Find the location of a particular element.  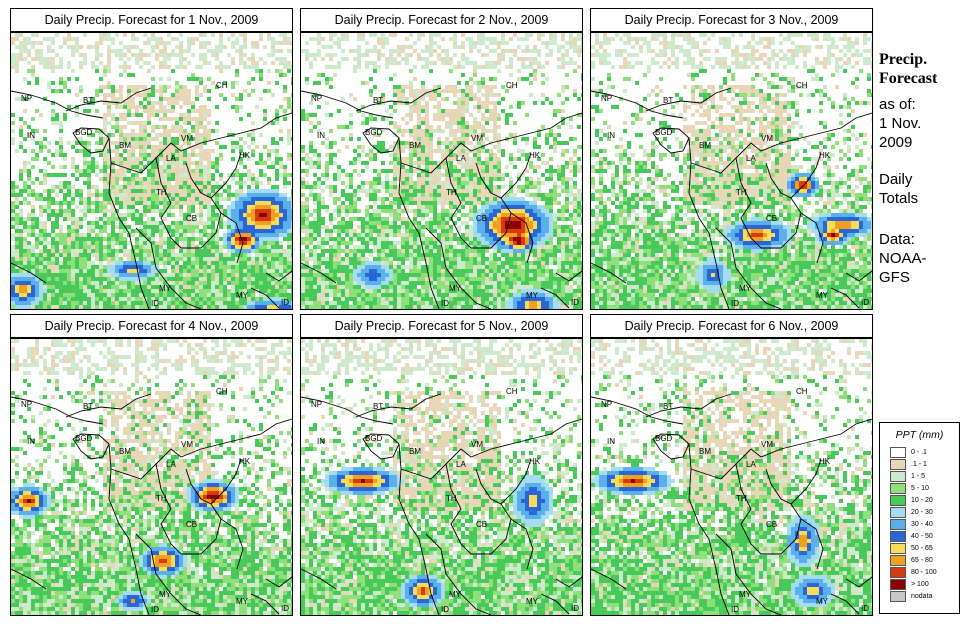

side-title-line2: Forecast is located at coordinates (908, 78).